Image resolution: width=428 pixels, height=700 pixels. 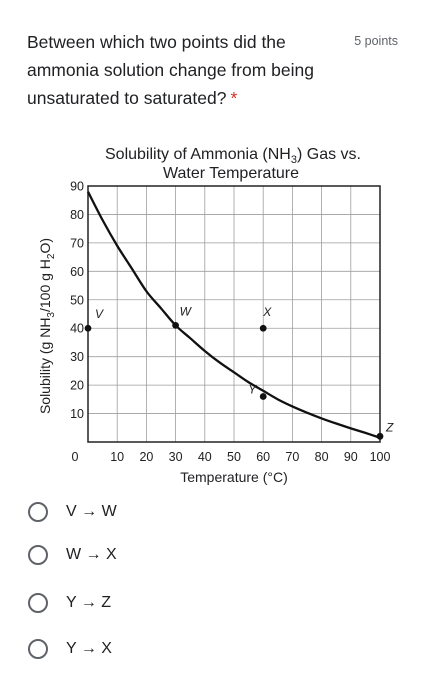 I want to click on option-v-w: V → W, so click(x=72, y=512).